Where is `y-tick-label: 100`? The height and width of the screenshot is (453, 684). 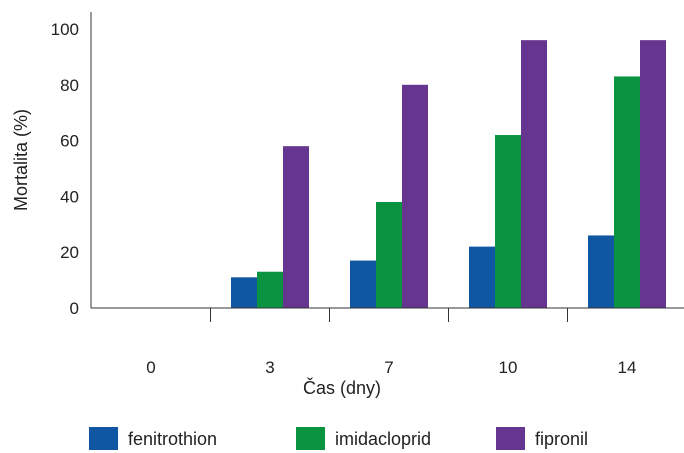
y-tick-label: 100 is located at coordinates (65, 29).